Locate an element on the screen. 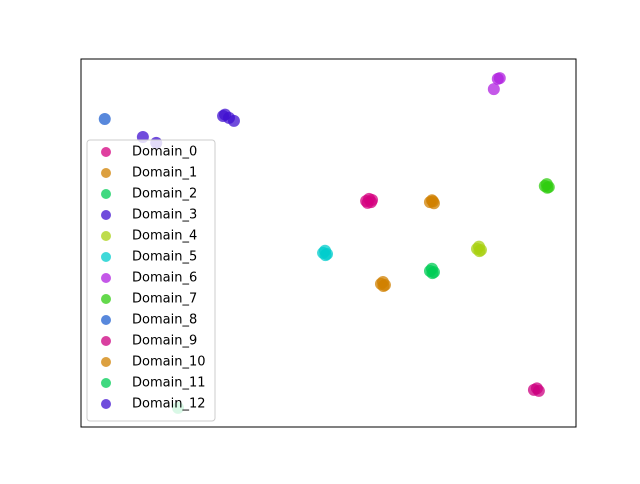  legend-label: Domain_2 is located at coordinates (164, 194).